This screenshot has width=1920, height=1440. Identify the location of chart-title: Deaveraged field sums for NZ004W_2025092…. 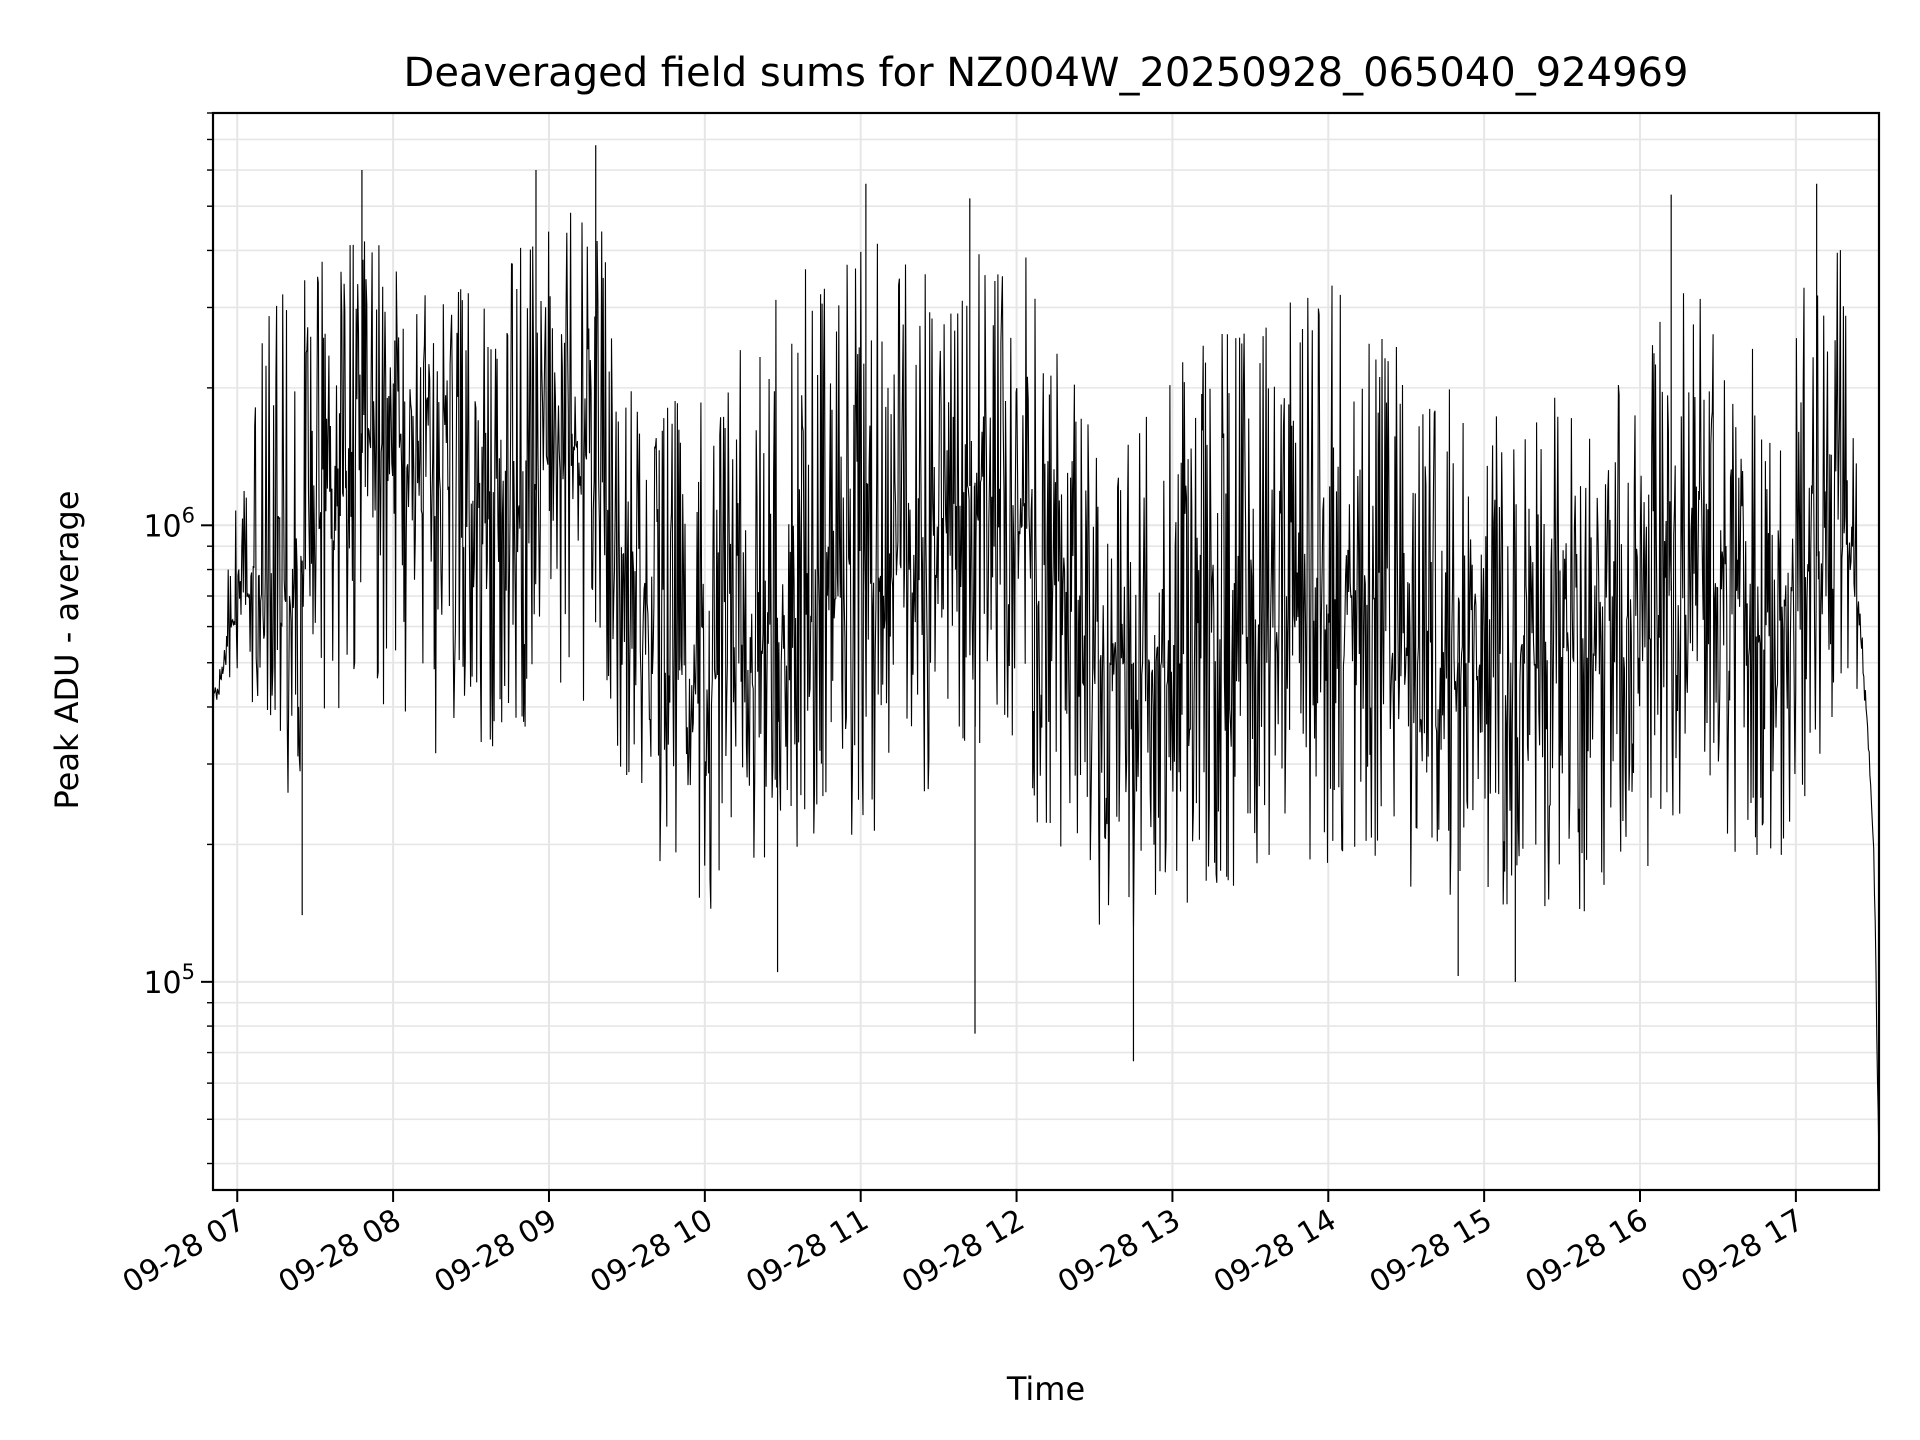
(1046, 73).